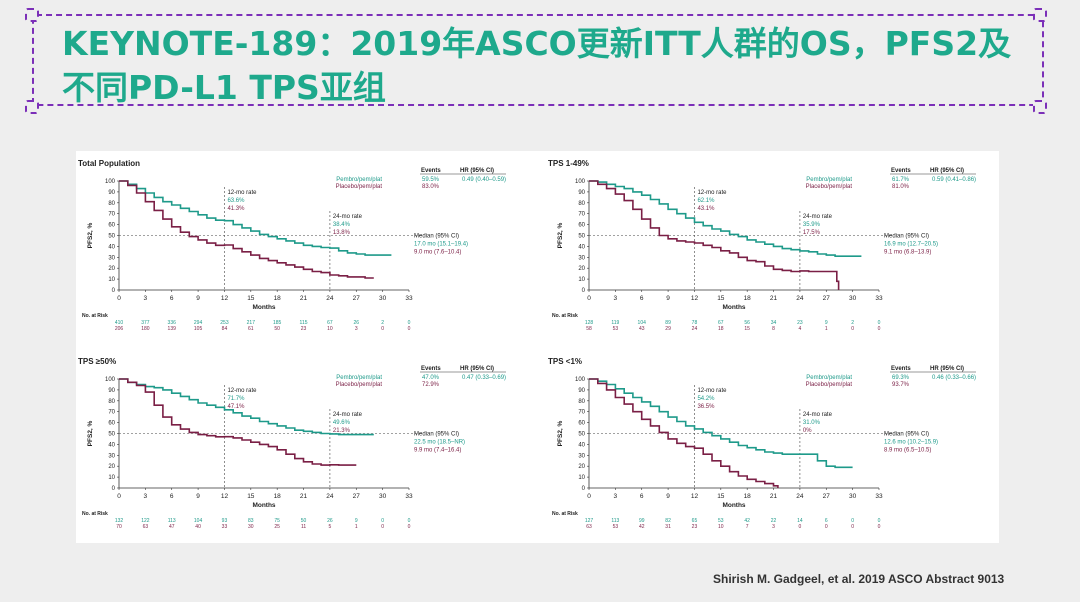 This screenshot has width=1080, height=602. I want to click on legend-header-hr: HR (95% CI), so click(947, 171).